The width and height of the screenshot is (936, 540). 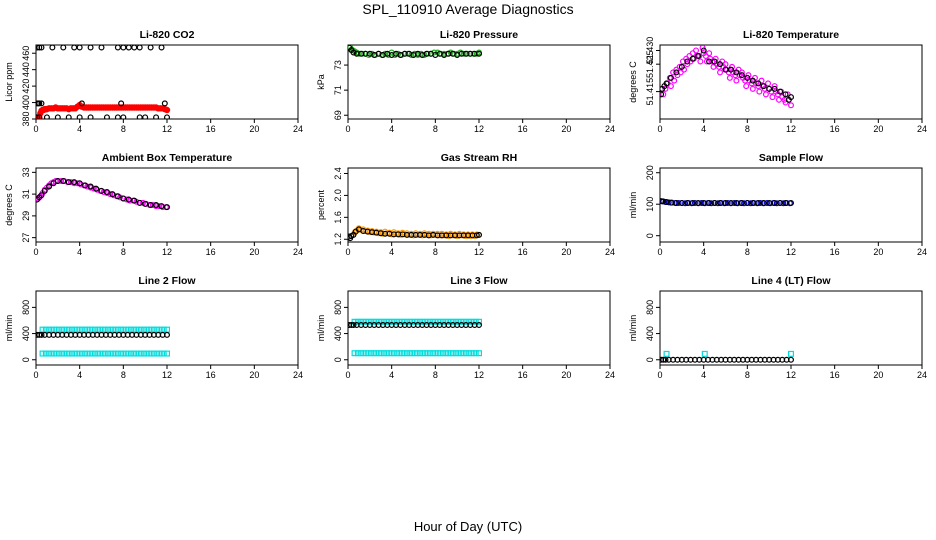 What do you see at coordinates (9, 82) in the screenshot?
I see `y-axis-label: Licor ppm` at bounding box center [9, 82].